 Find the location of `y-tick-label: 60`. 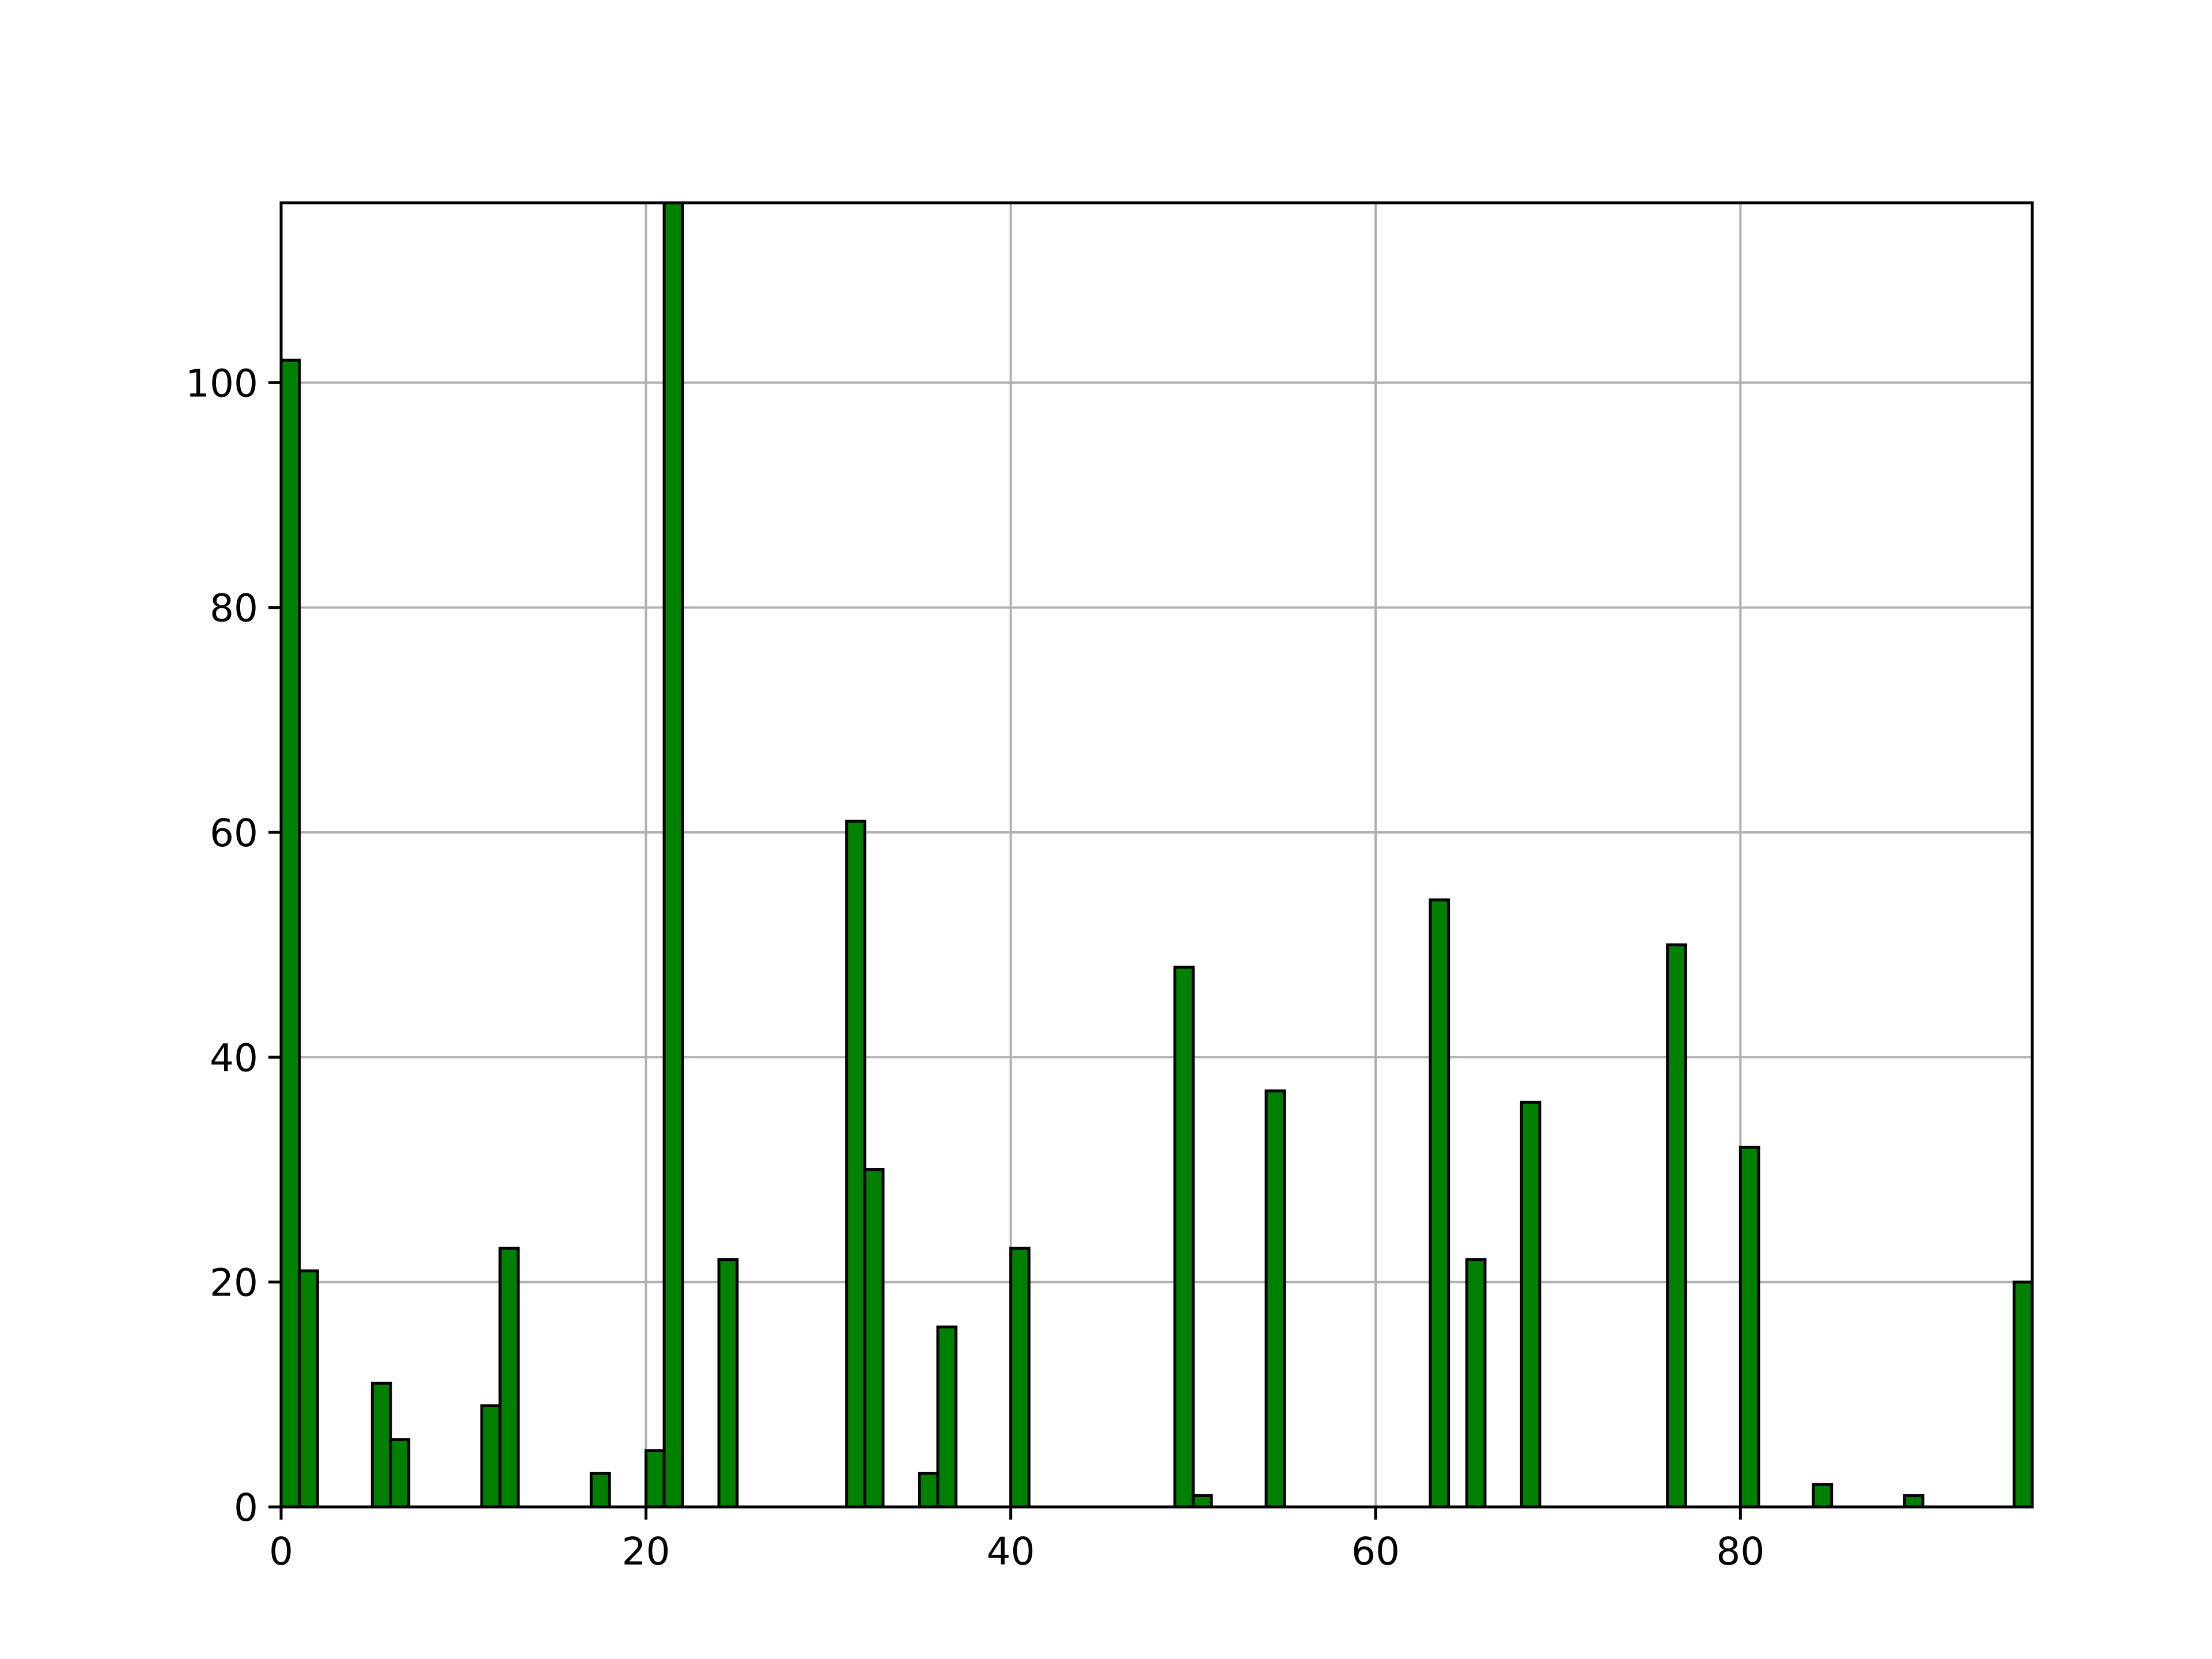

y-tick-label: 60 is located at coordinates (234, 833).